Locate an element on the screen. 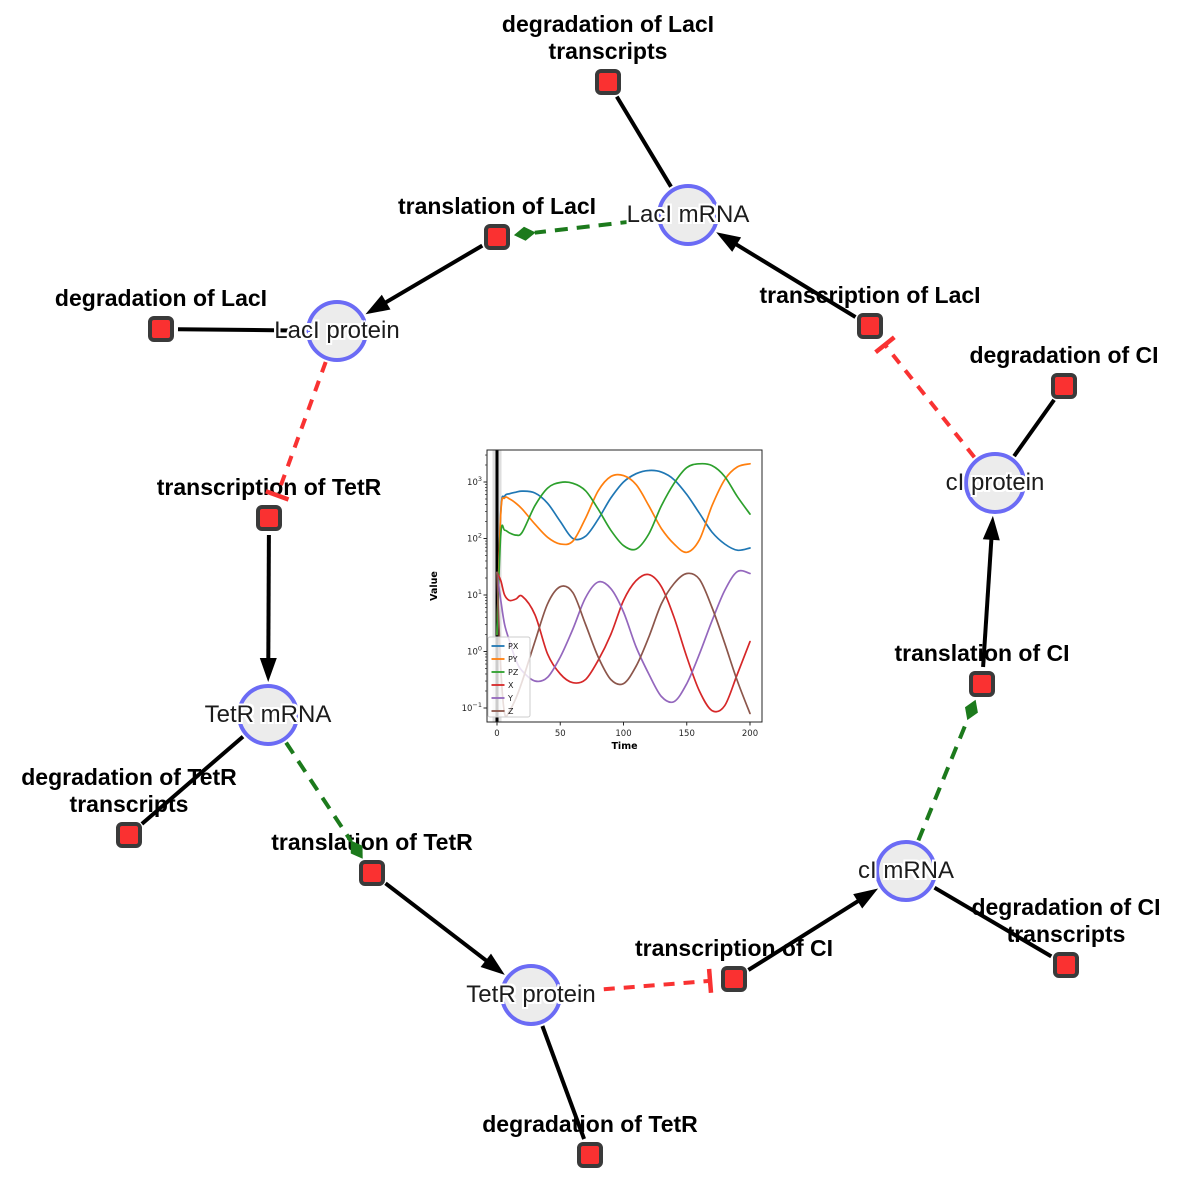 The width and height of the screenshot is (1189, 1200). edge-txn-tetR--tetR-mRNA is located at coordinates (268, 608).